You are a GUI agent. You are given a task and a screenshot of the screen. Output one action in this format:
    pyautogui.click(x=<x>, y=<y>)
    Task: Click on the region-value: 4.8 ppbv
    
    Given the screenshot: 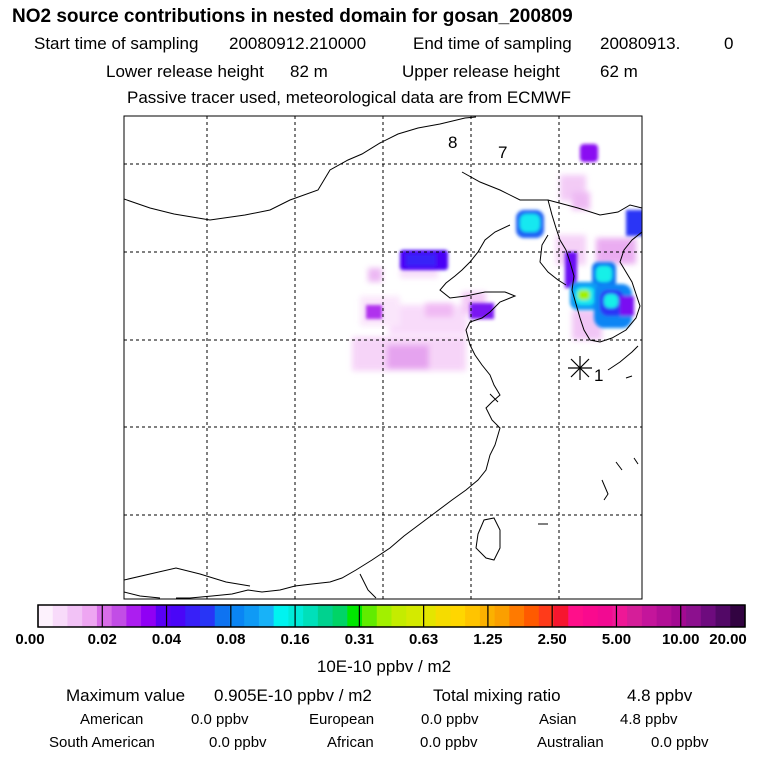 What is the action you would take?
    pyautogui.click(x=649, y=719)
    